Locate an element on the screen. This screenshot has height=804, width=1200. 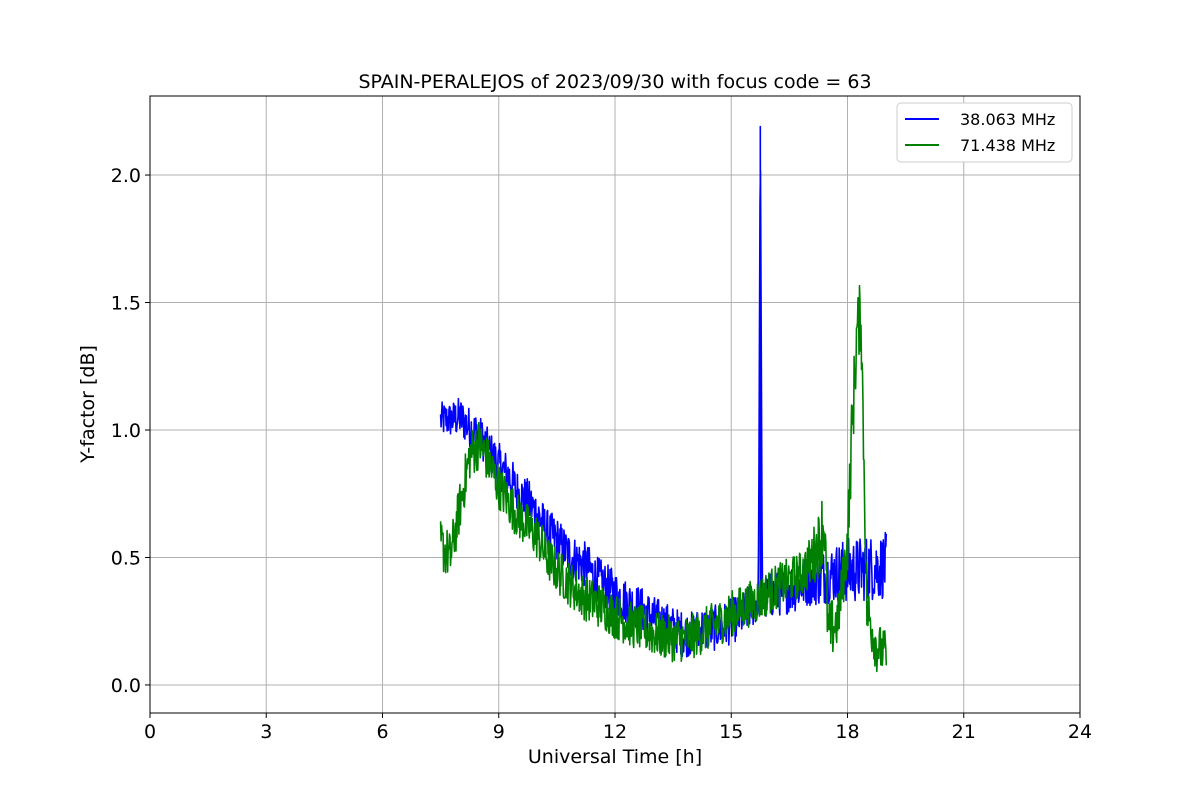
x-tick-label: 24 is located at coordinates (1080, 732).